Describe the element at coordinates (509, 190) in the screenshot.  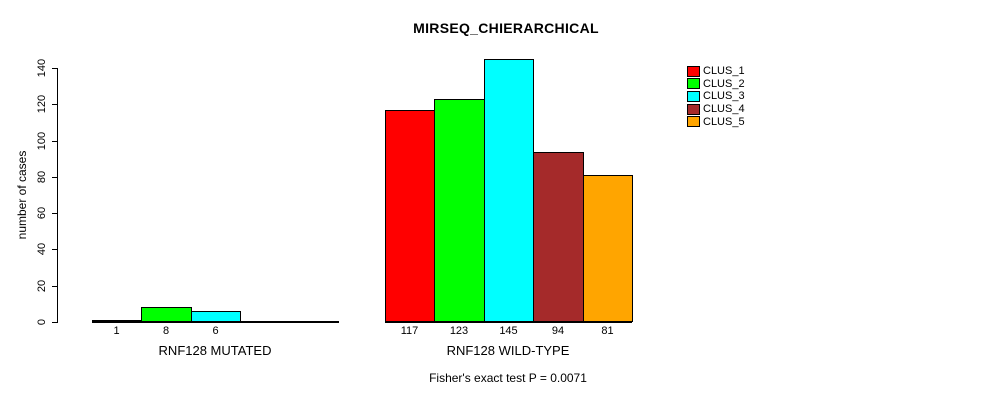
I see `bar-clus_3-group2` at that location.